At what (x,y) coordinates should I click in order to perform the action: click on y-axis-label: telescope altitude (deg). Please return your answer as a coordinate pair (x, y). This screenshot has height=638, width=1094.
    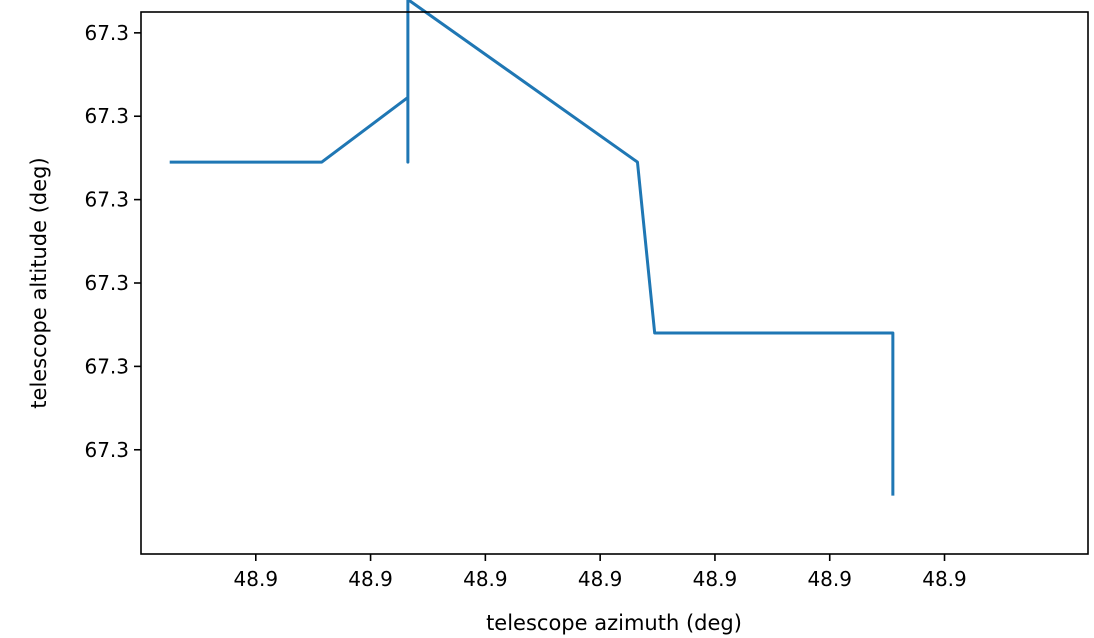
    Looking at the image, I should click on (39, 282).